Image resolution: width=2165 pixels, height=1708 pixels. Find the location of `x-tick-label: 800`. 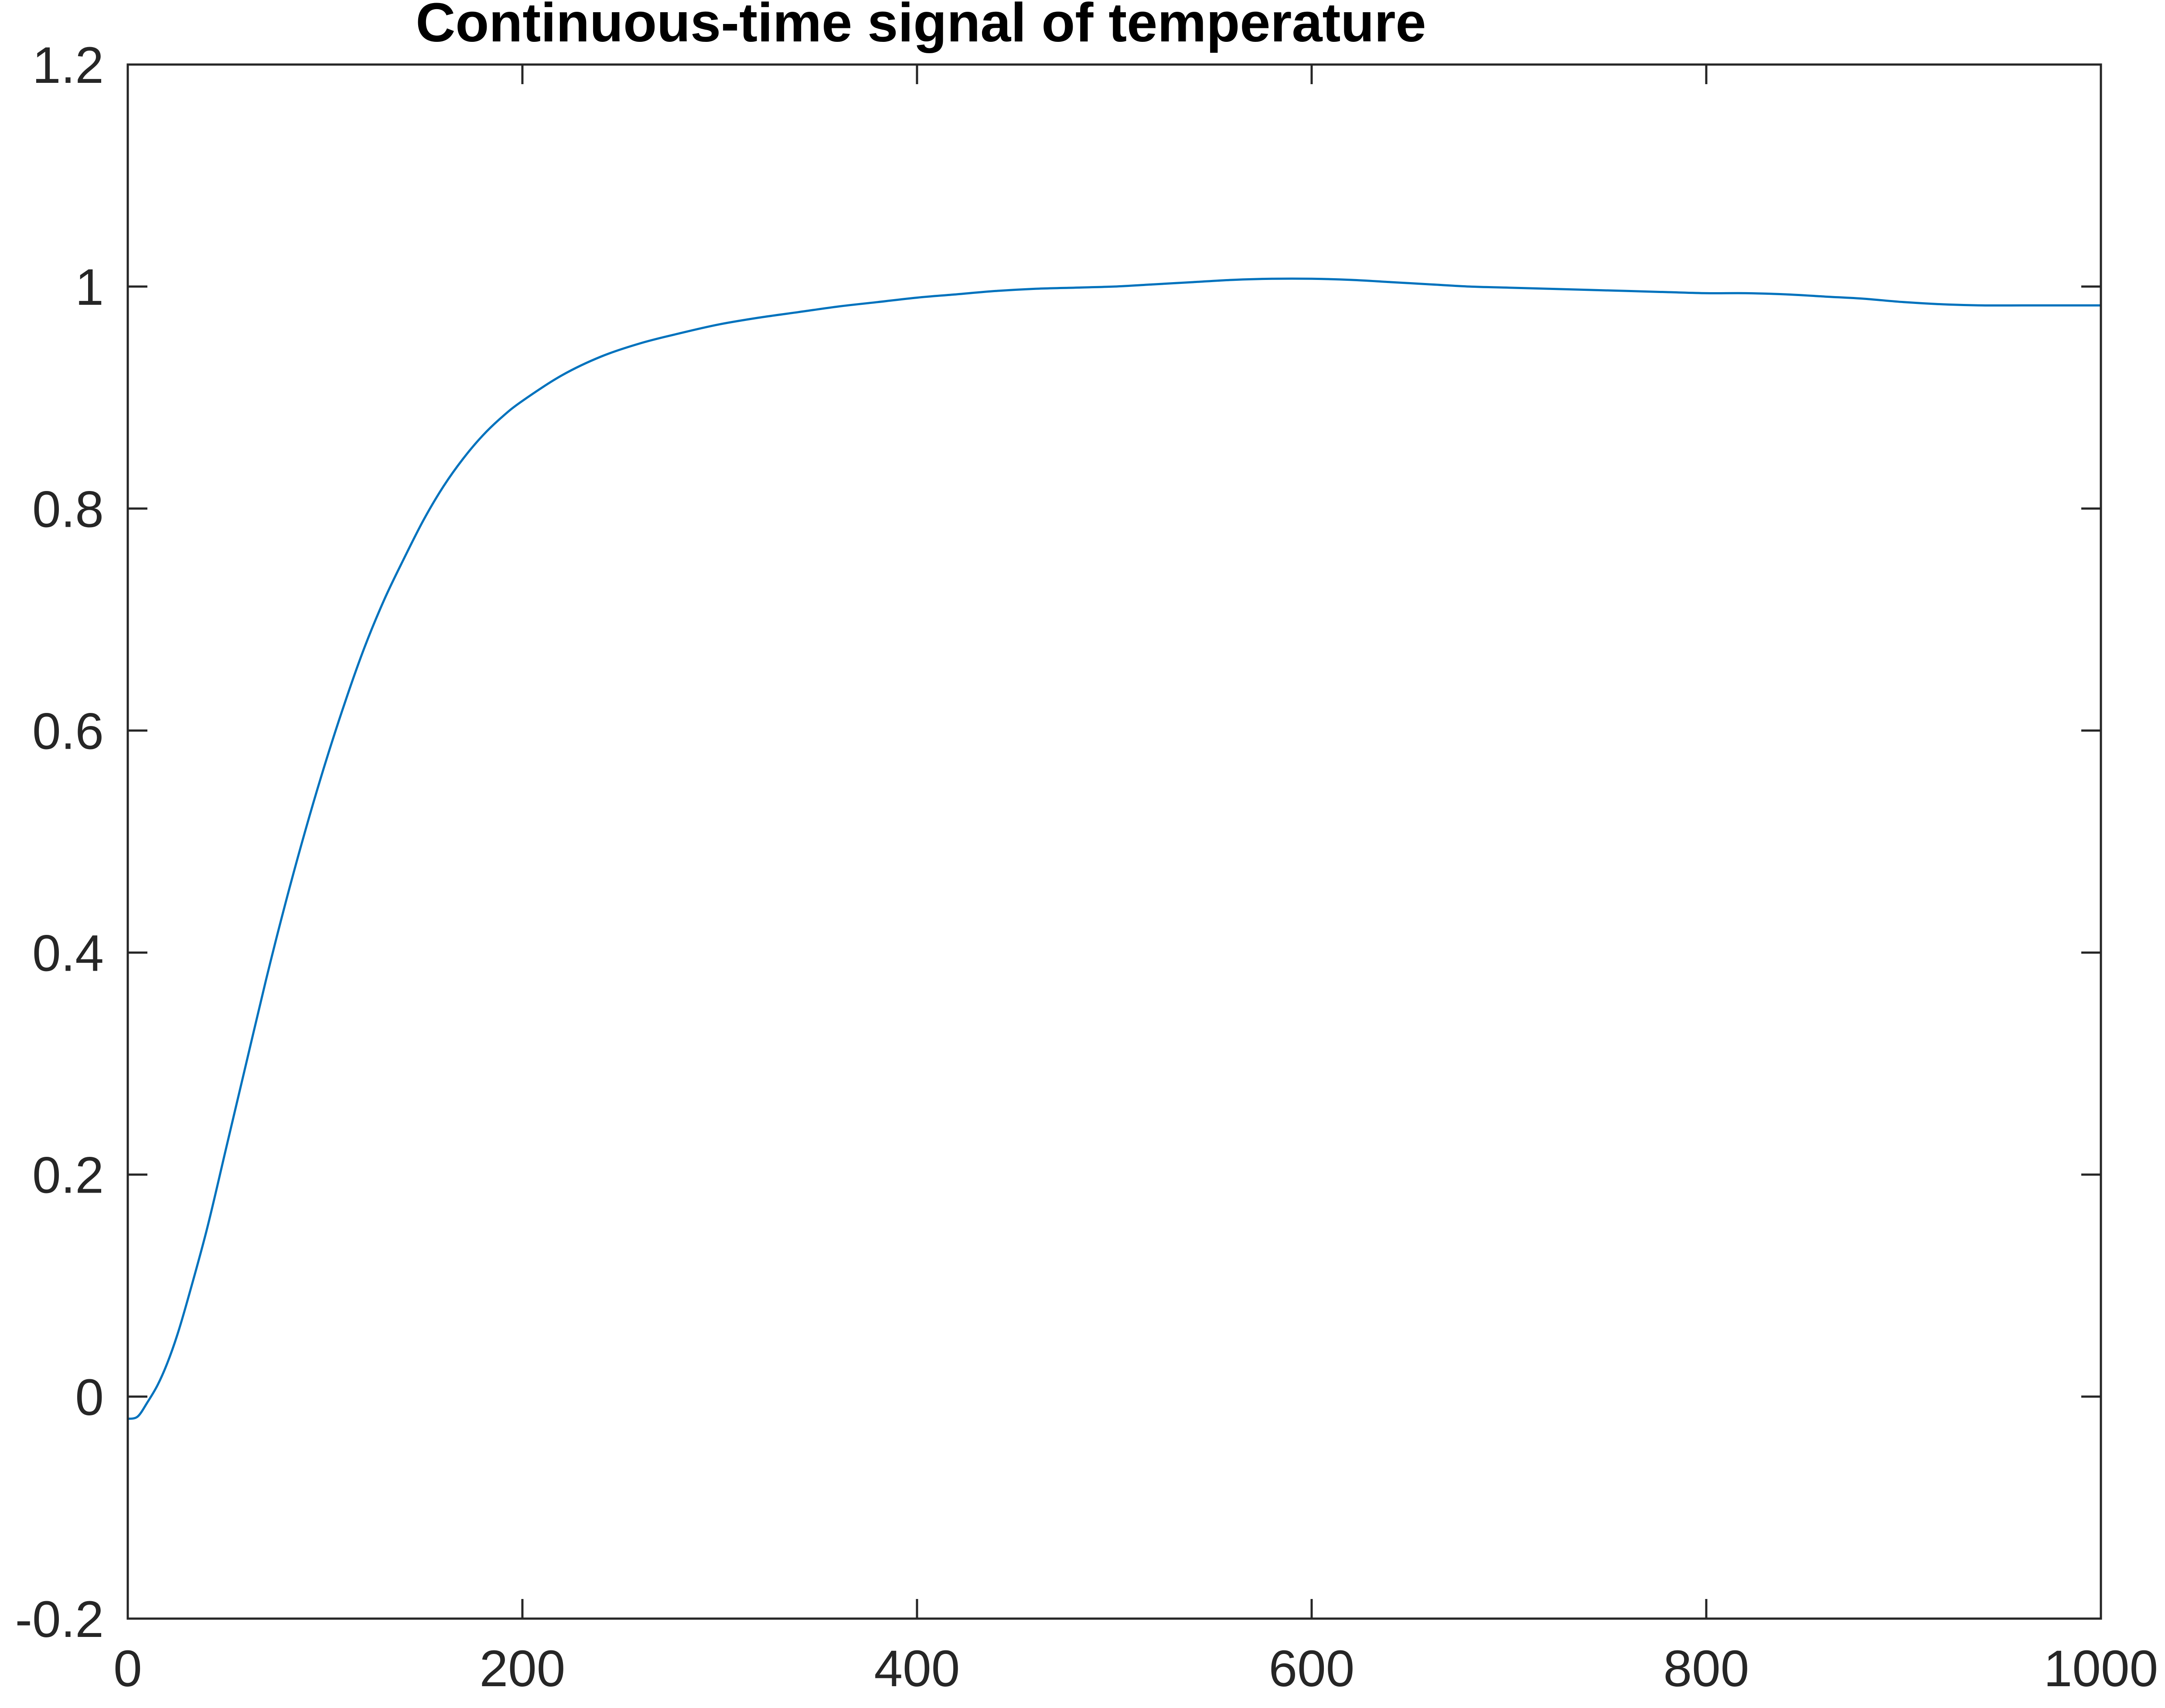

x-tick-label: 800 is located at coordinates (1706, 1669).